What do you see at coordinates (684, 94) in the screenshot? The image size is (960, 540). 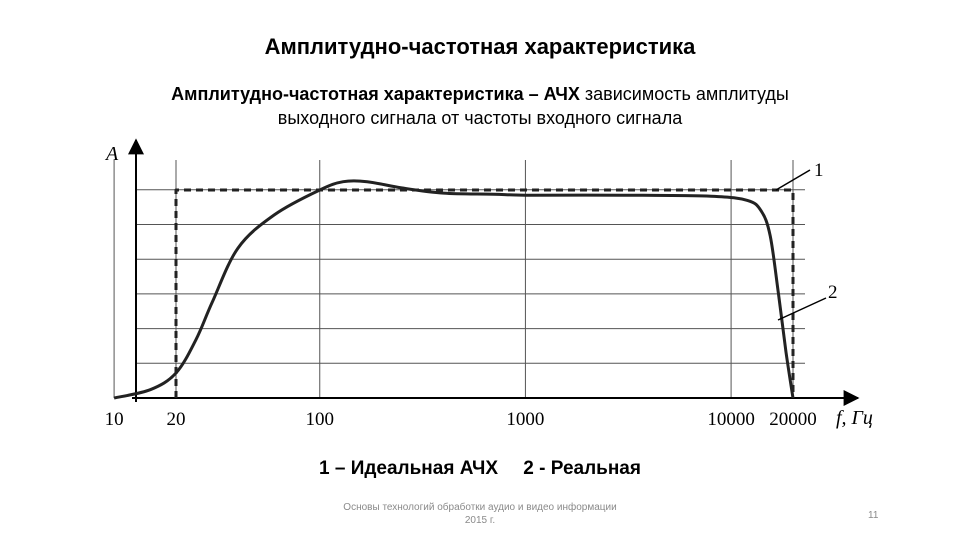 I see `subtitle-definition-start: зависимость амплитуды` at bounding box center [684, 94].